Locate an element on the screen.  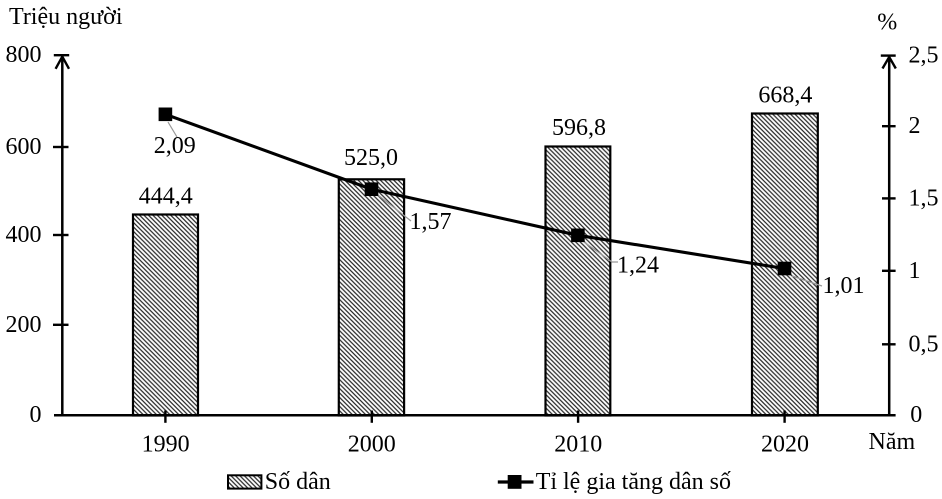
svg-text: 525,0 is located at coordinates (371, 158).